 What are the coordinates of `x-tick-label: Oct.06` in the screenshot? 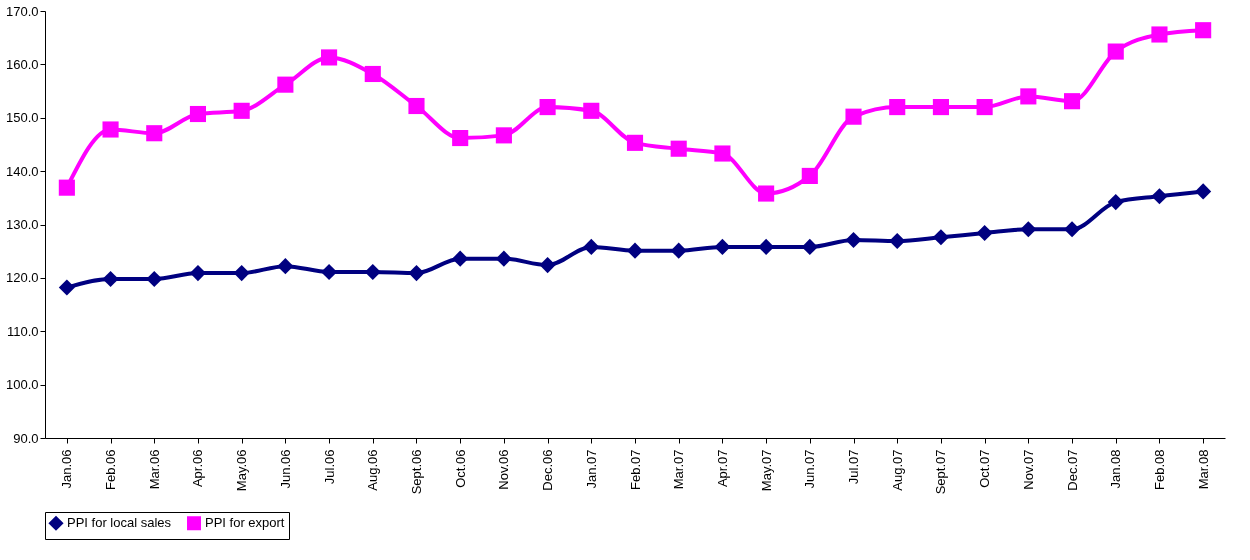 It's located at (460, 468).